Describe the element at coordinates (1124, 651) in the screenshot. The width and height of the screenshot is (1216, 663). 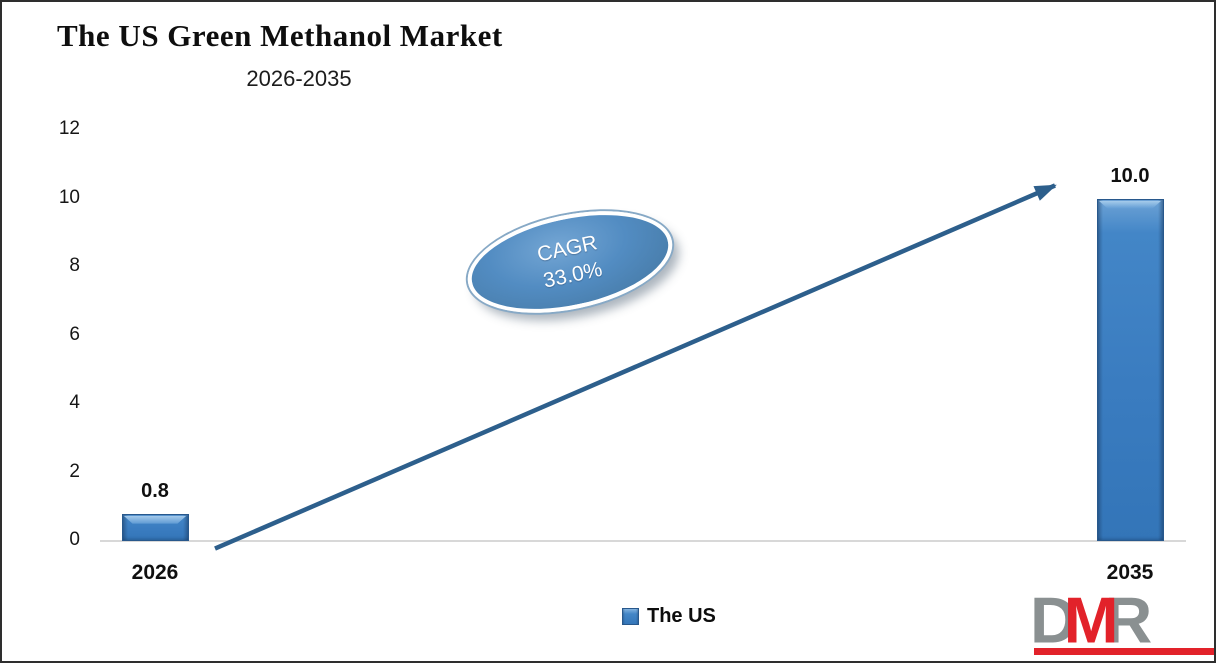
I see `logo-underline` at that location.